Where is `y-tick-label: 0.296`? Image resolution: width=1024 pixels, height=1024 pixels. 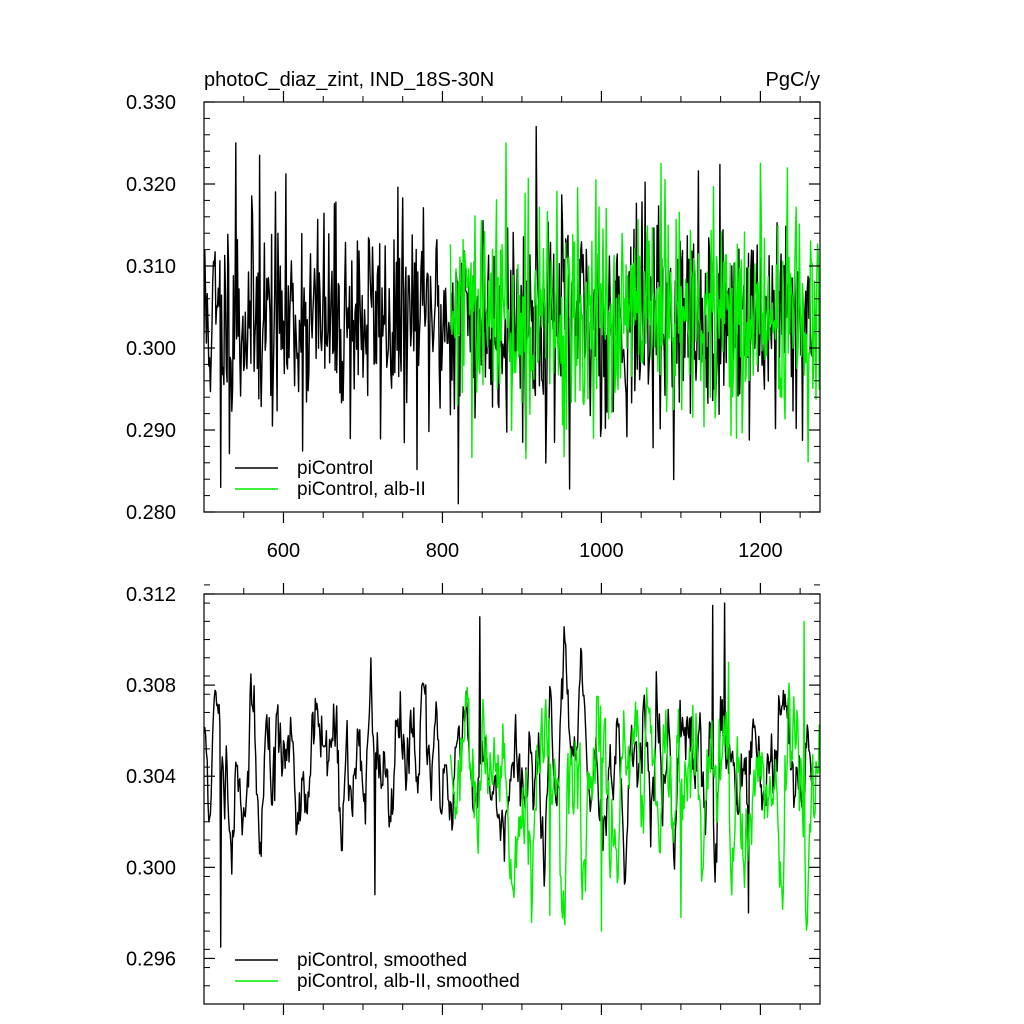
y-tick-label: 0.296 is located at coordinates (151, 959).